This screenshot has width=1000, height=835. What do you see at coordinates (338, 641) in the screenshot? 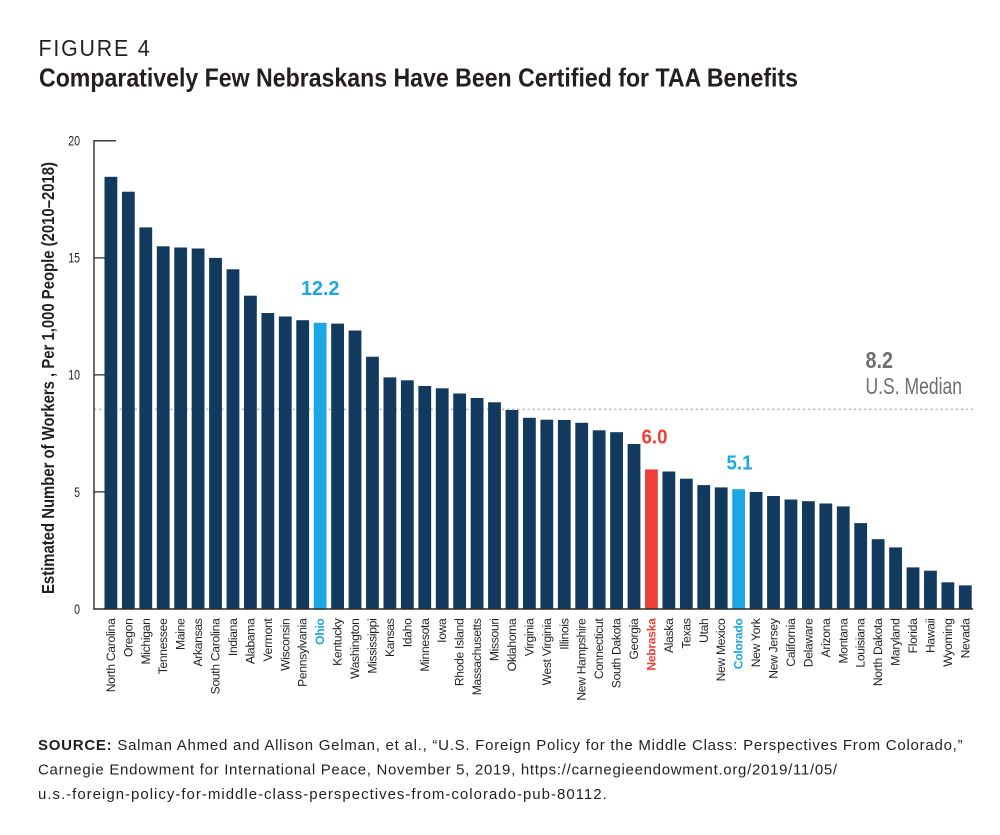
I see `svg-text: Kentucky` at bounding box center [338, 641].